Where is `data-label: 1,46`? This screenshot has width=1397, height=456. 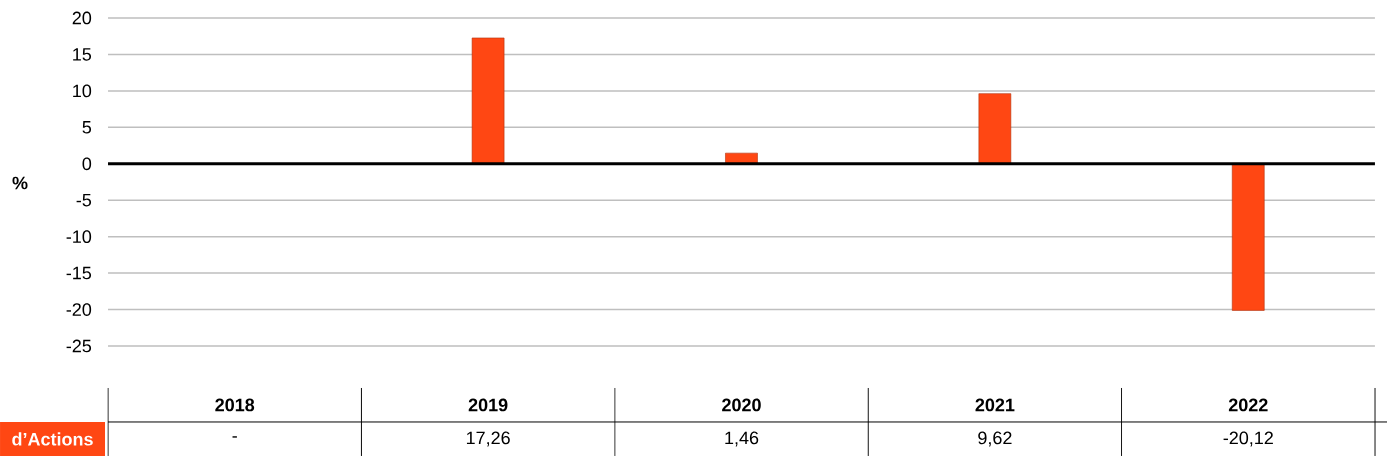
data-label: 1,46 is located at coordinates (742, 439).